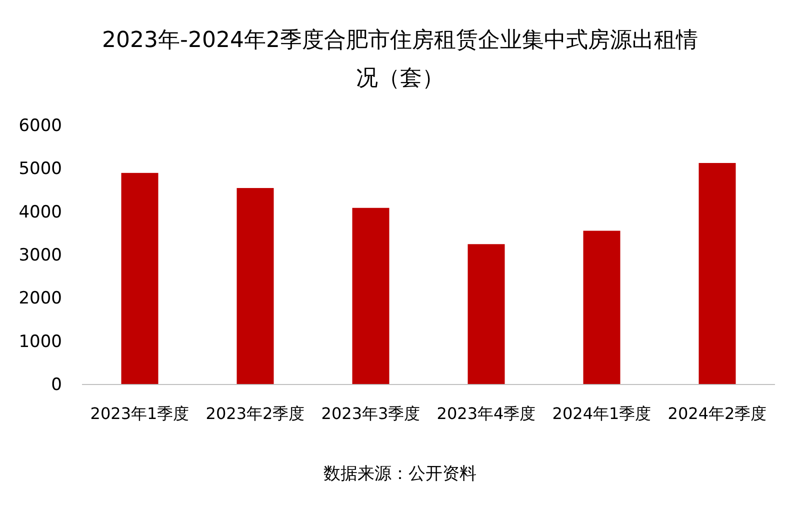 The image size is (800, 511). I want to click on x-tick-label: 2024年1季度, so click(602, 413).